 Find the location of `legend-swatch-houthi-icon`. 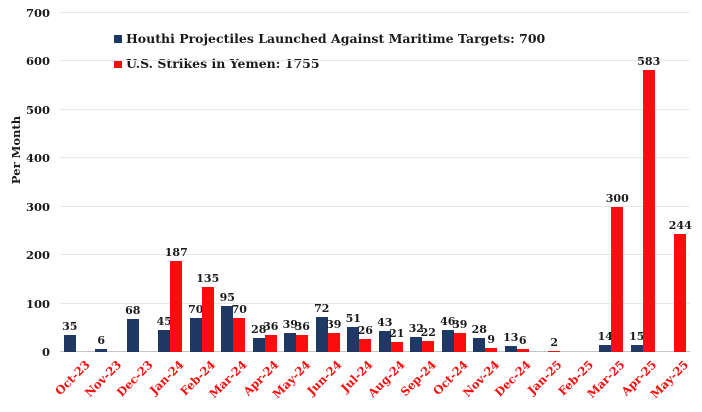

legend-swatch-houthi-icon is located at coordinates (118, 38).